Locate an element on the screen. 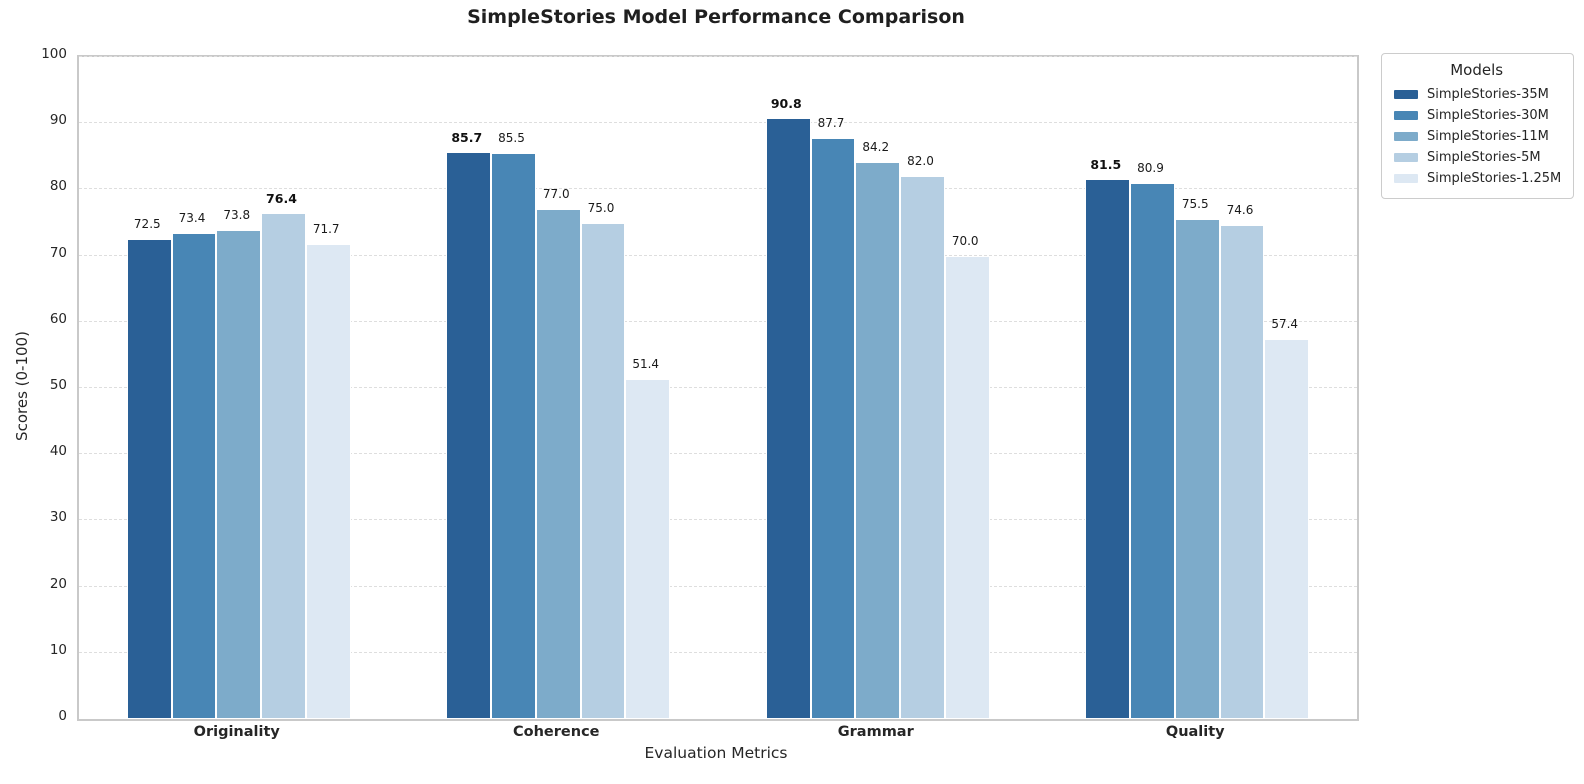 The width and height of the screenshot is (1584, 784). bar-value-label: 80.9 is located at coordinates (1150, 168).